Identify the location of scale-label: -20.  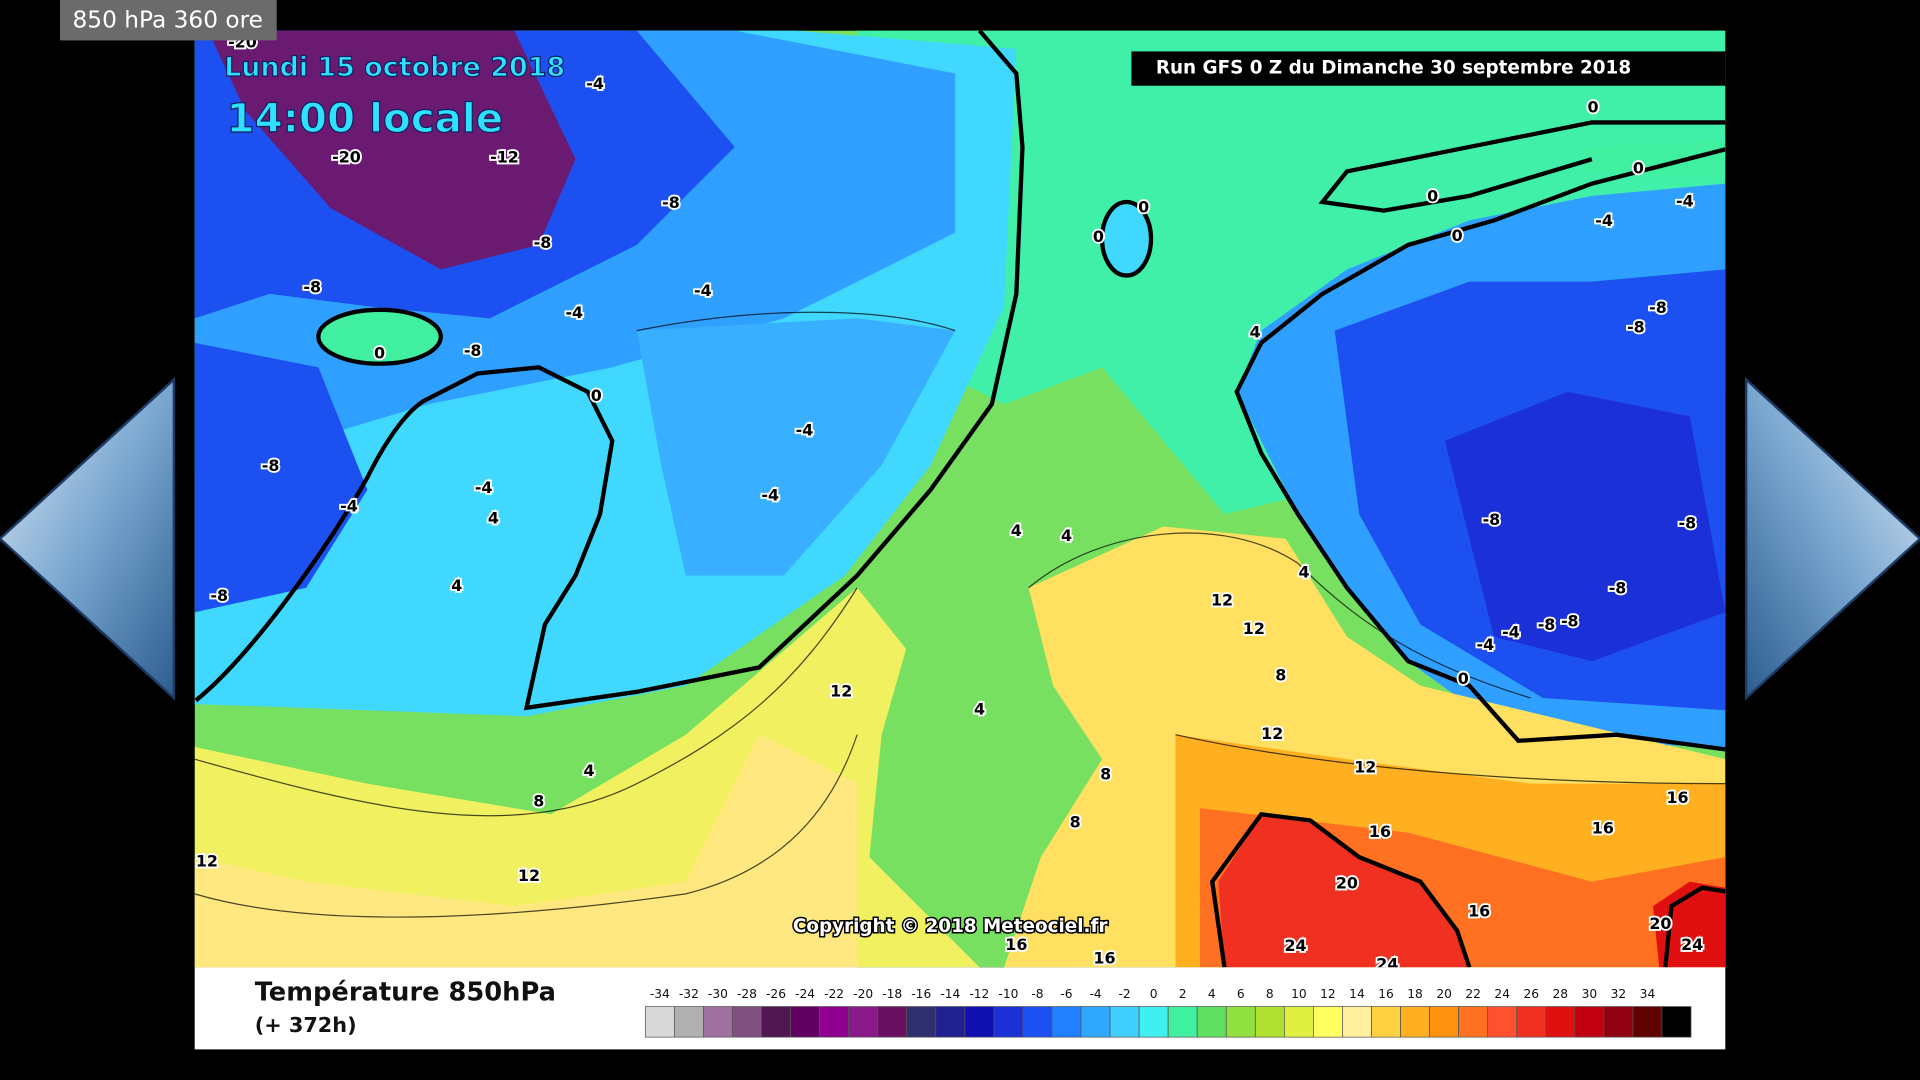
(863, 994).